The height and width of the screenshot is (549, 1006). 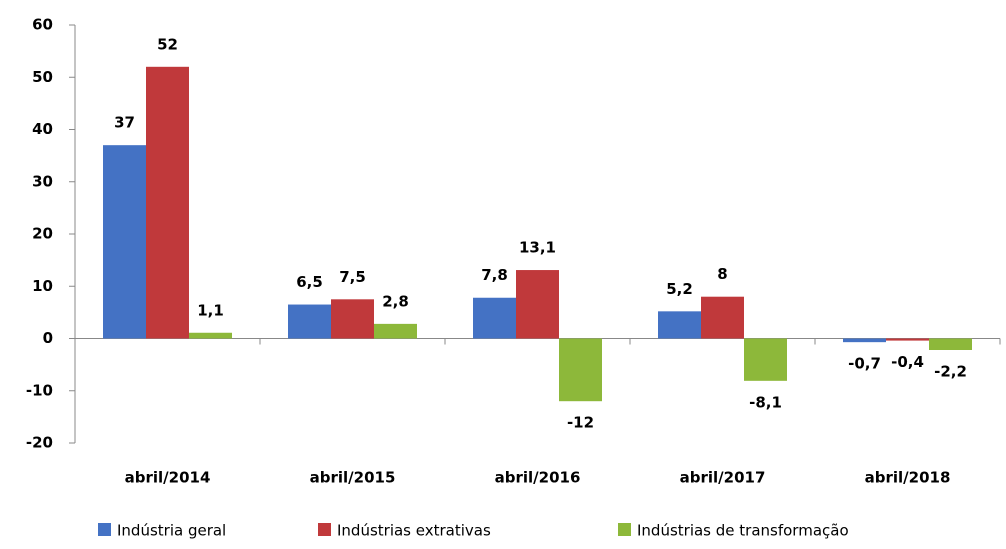 I want to click on y-tick-label: 40, so click(x=42, y=129).